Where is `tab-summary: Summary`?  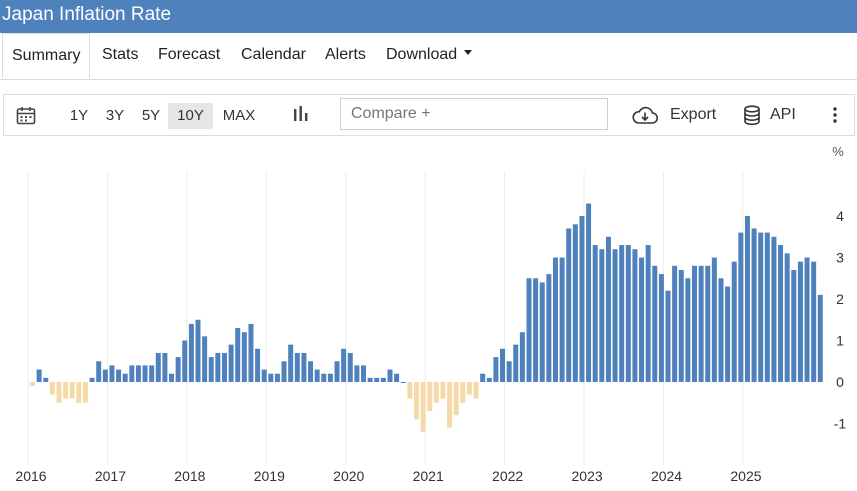 tab-summary: Summary is located at coordinates (46, 55).